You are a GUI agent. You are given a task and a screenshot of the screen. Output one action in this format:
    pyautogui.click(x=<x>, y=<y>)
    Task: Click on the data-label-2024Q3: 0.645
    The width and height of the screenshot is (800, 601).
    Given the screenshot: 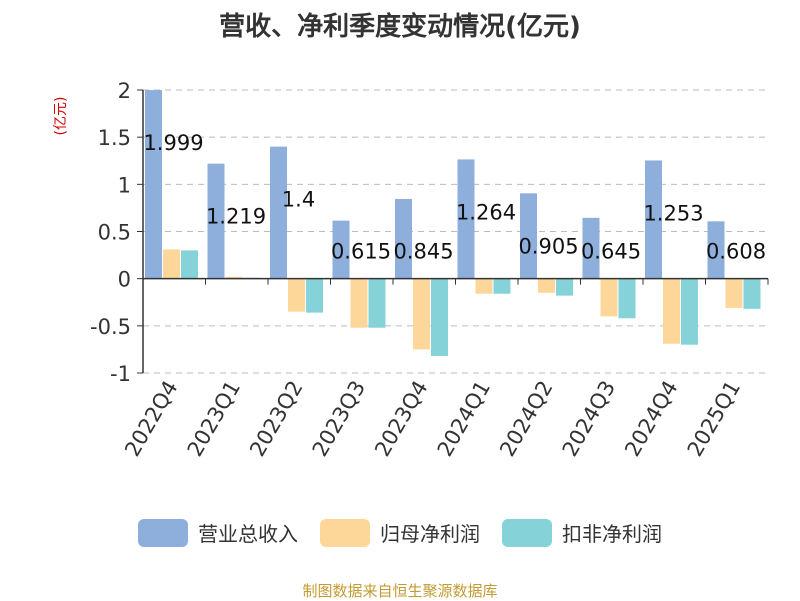 What is the action you would take?
    pyautogui.click(x=611, y=252)
    